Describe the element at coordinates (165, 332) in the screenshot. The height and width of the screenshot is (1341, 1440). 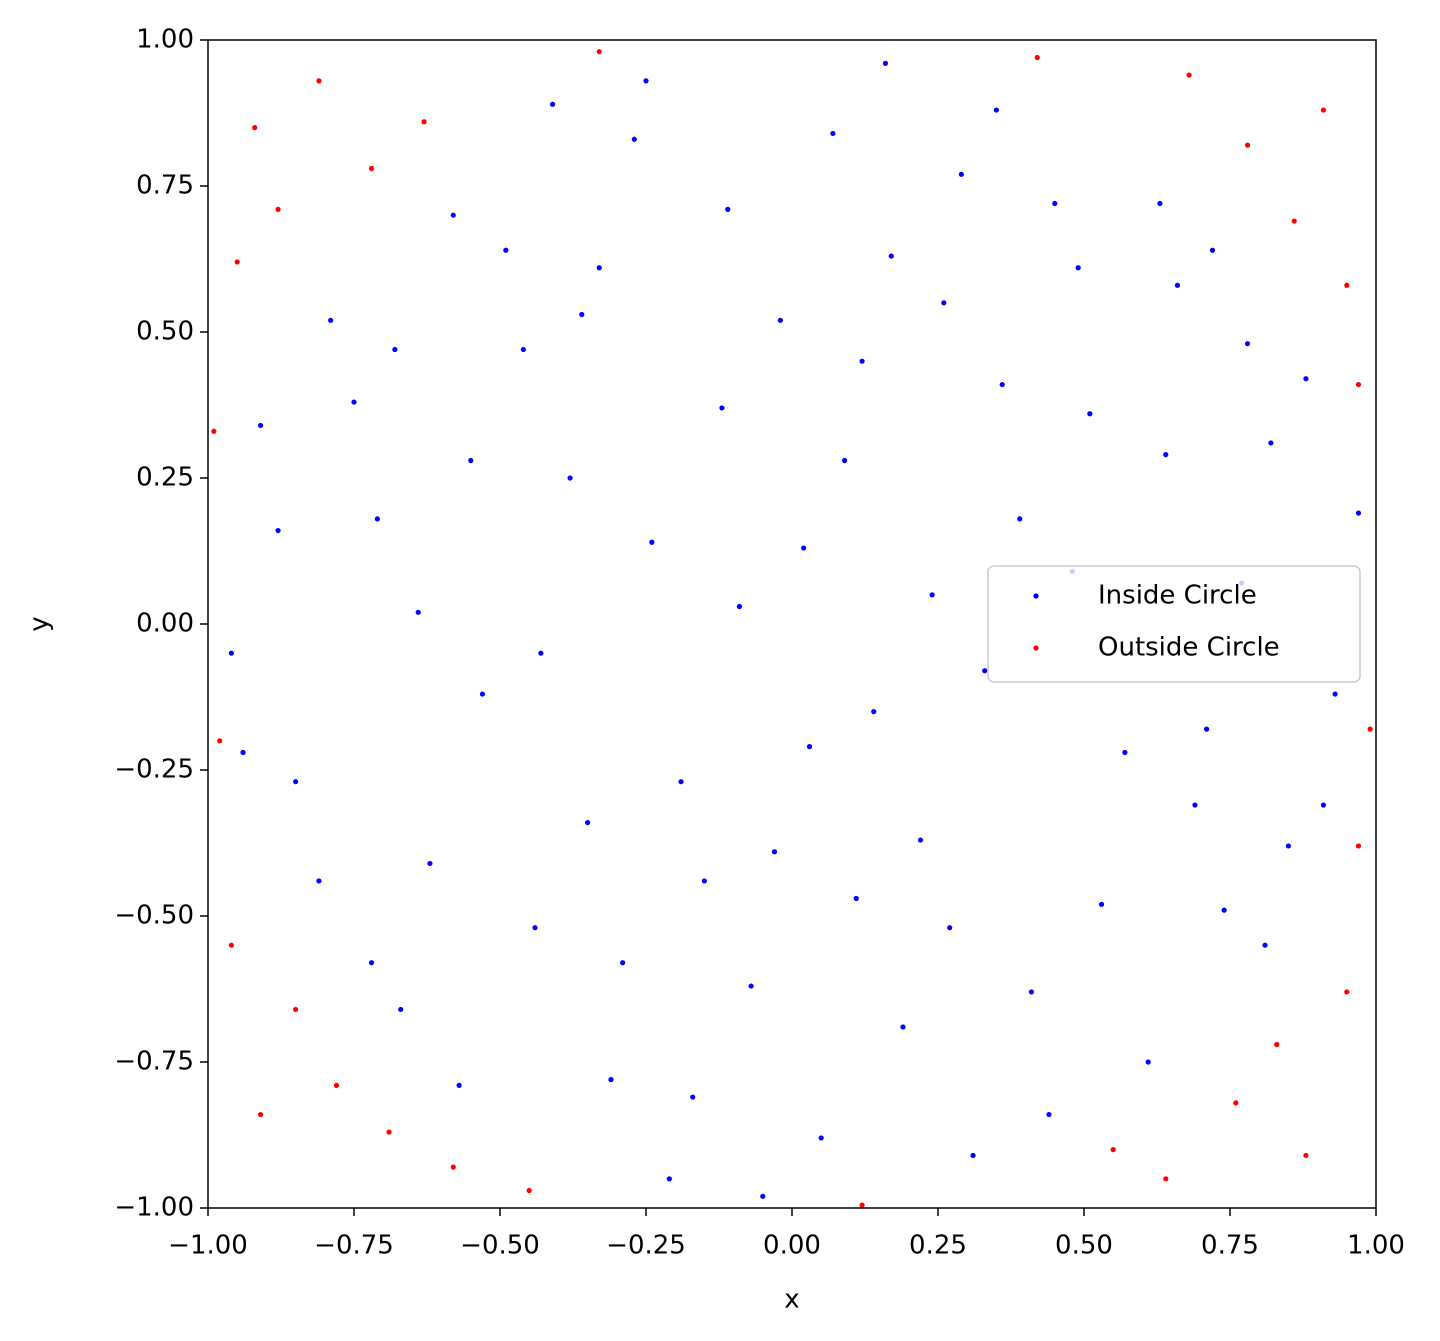
I see `y-tick-label: 0.50` at that location.